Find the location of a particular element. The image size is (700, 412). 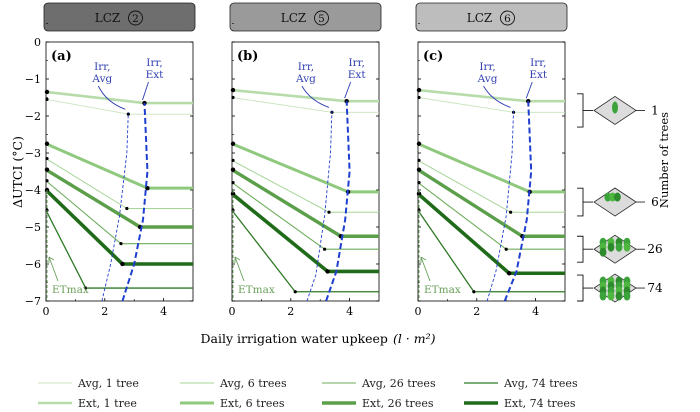

tree-group-74: 74 is located at coordinates (620, 288).